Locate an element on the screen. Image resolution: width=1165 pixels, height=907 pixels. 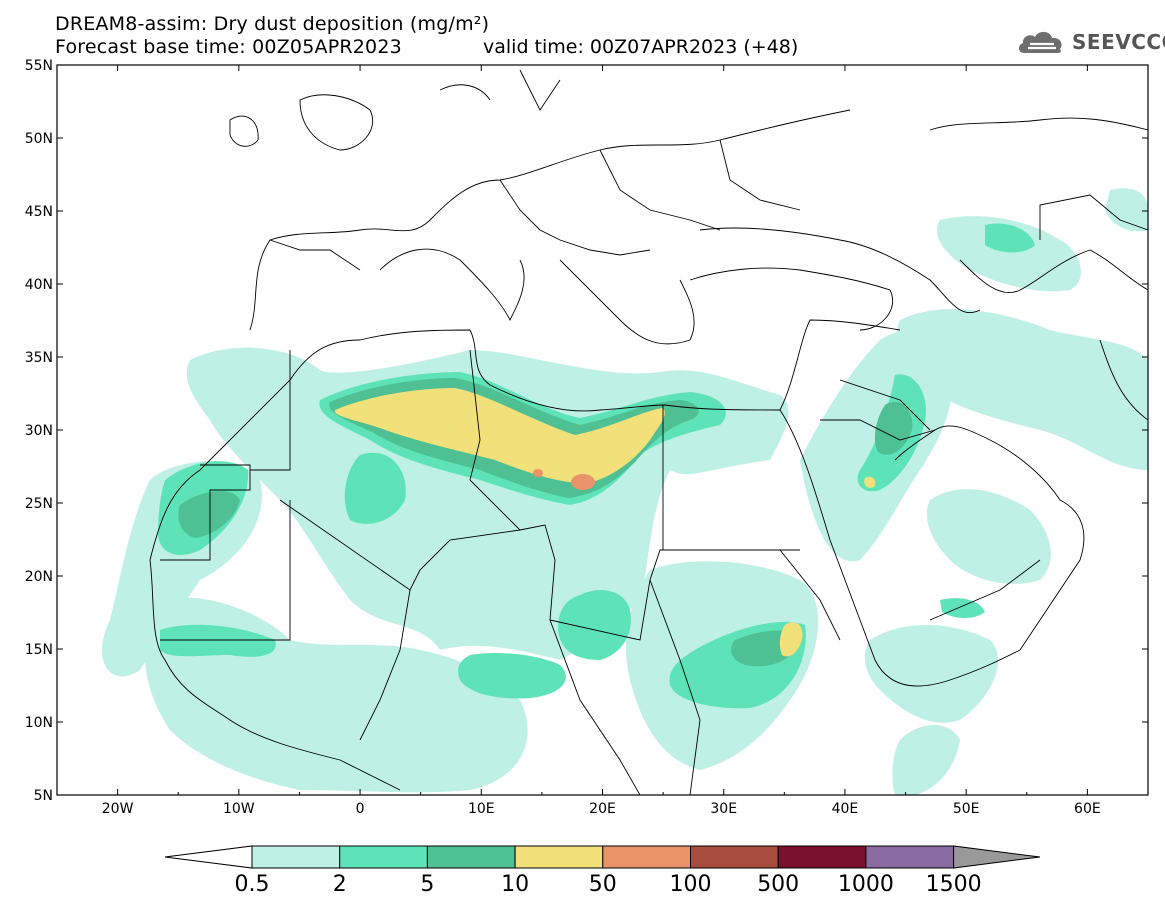
colorbar-under-triangle is located at coordinates (208, 857).